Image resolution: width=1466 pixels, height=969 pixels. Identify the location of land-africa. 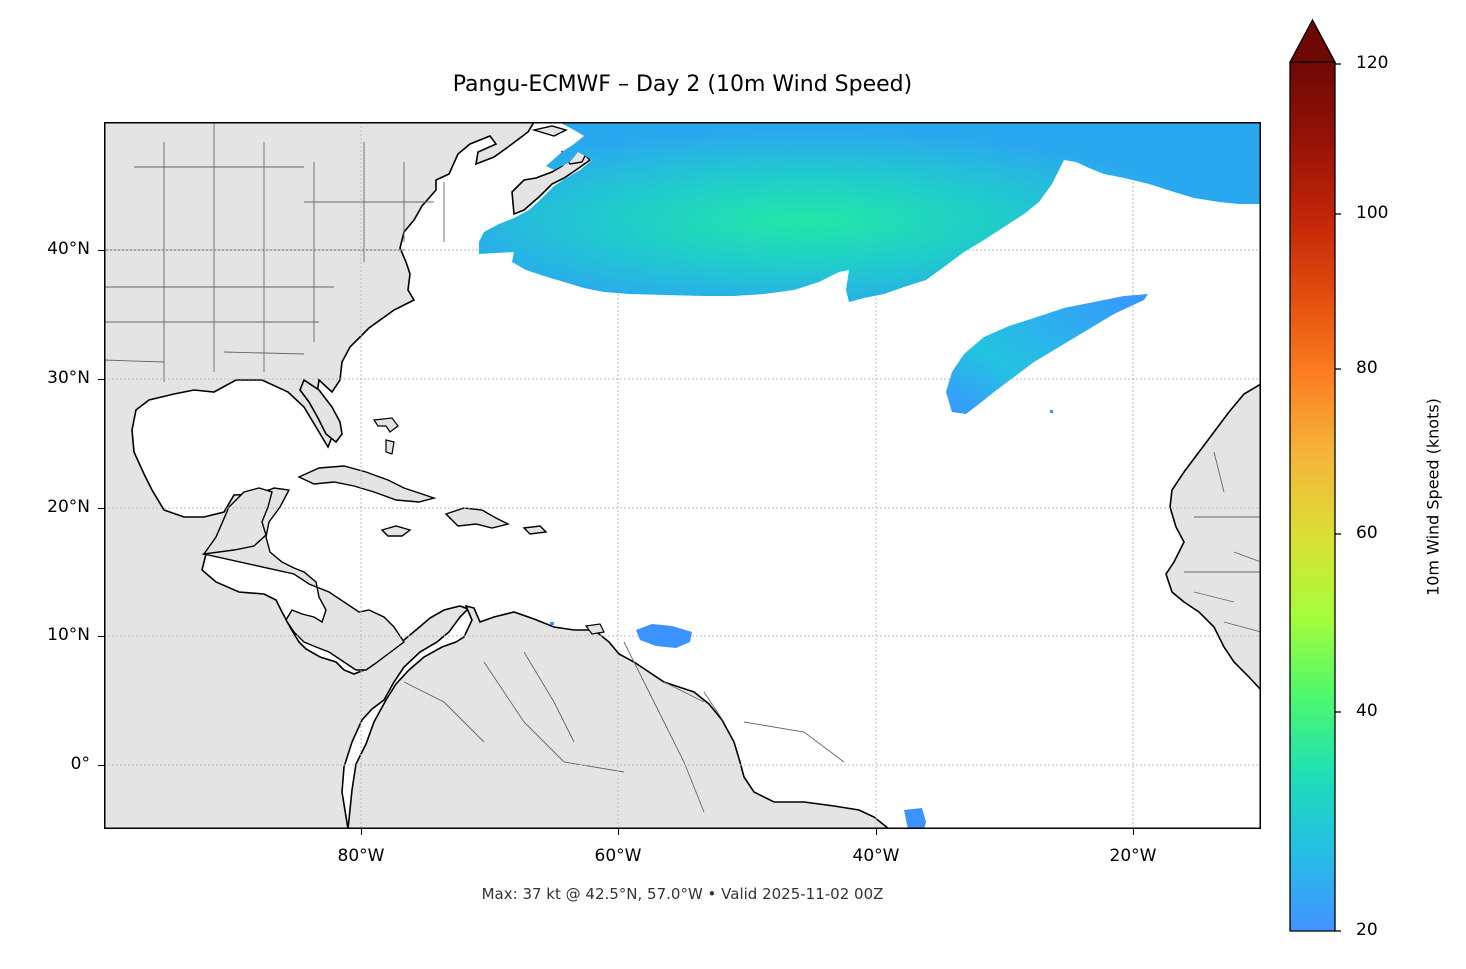
(1213, 537).